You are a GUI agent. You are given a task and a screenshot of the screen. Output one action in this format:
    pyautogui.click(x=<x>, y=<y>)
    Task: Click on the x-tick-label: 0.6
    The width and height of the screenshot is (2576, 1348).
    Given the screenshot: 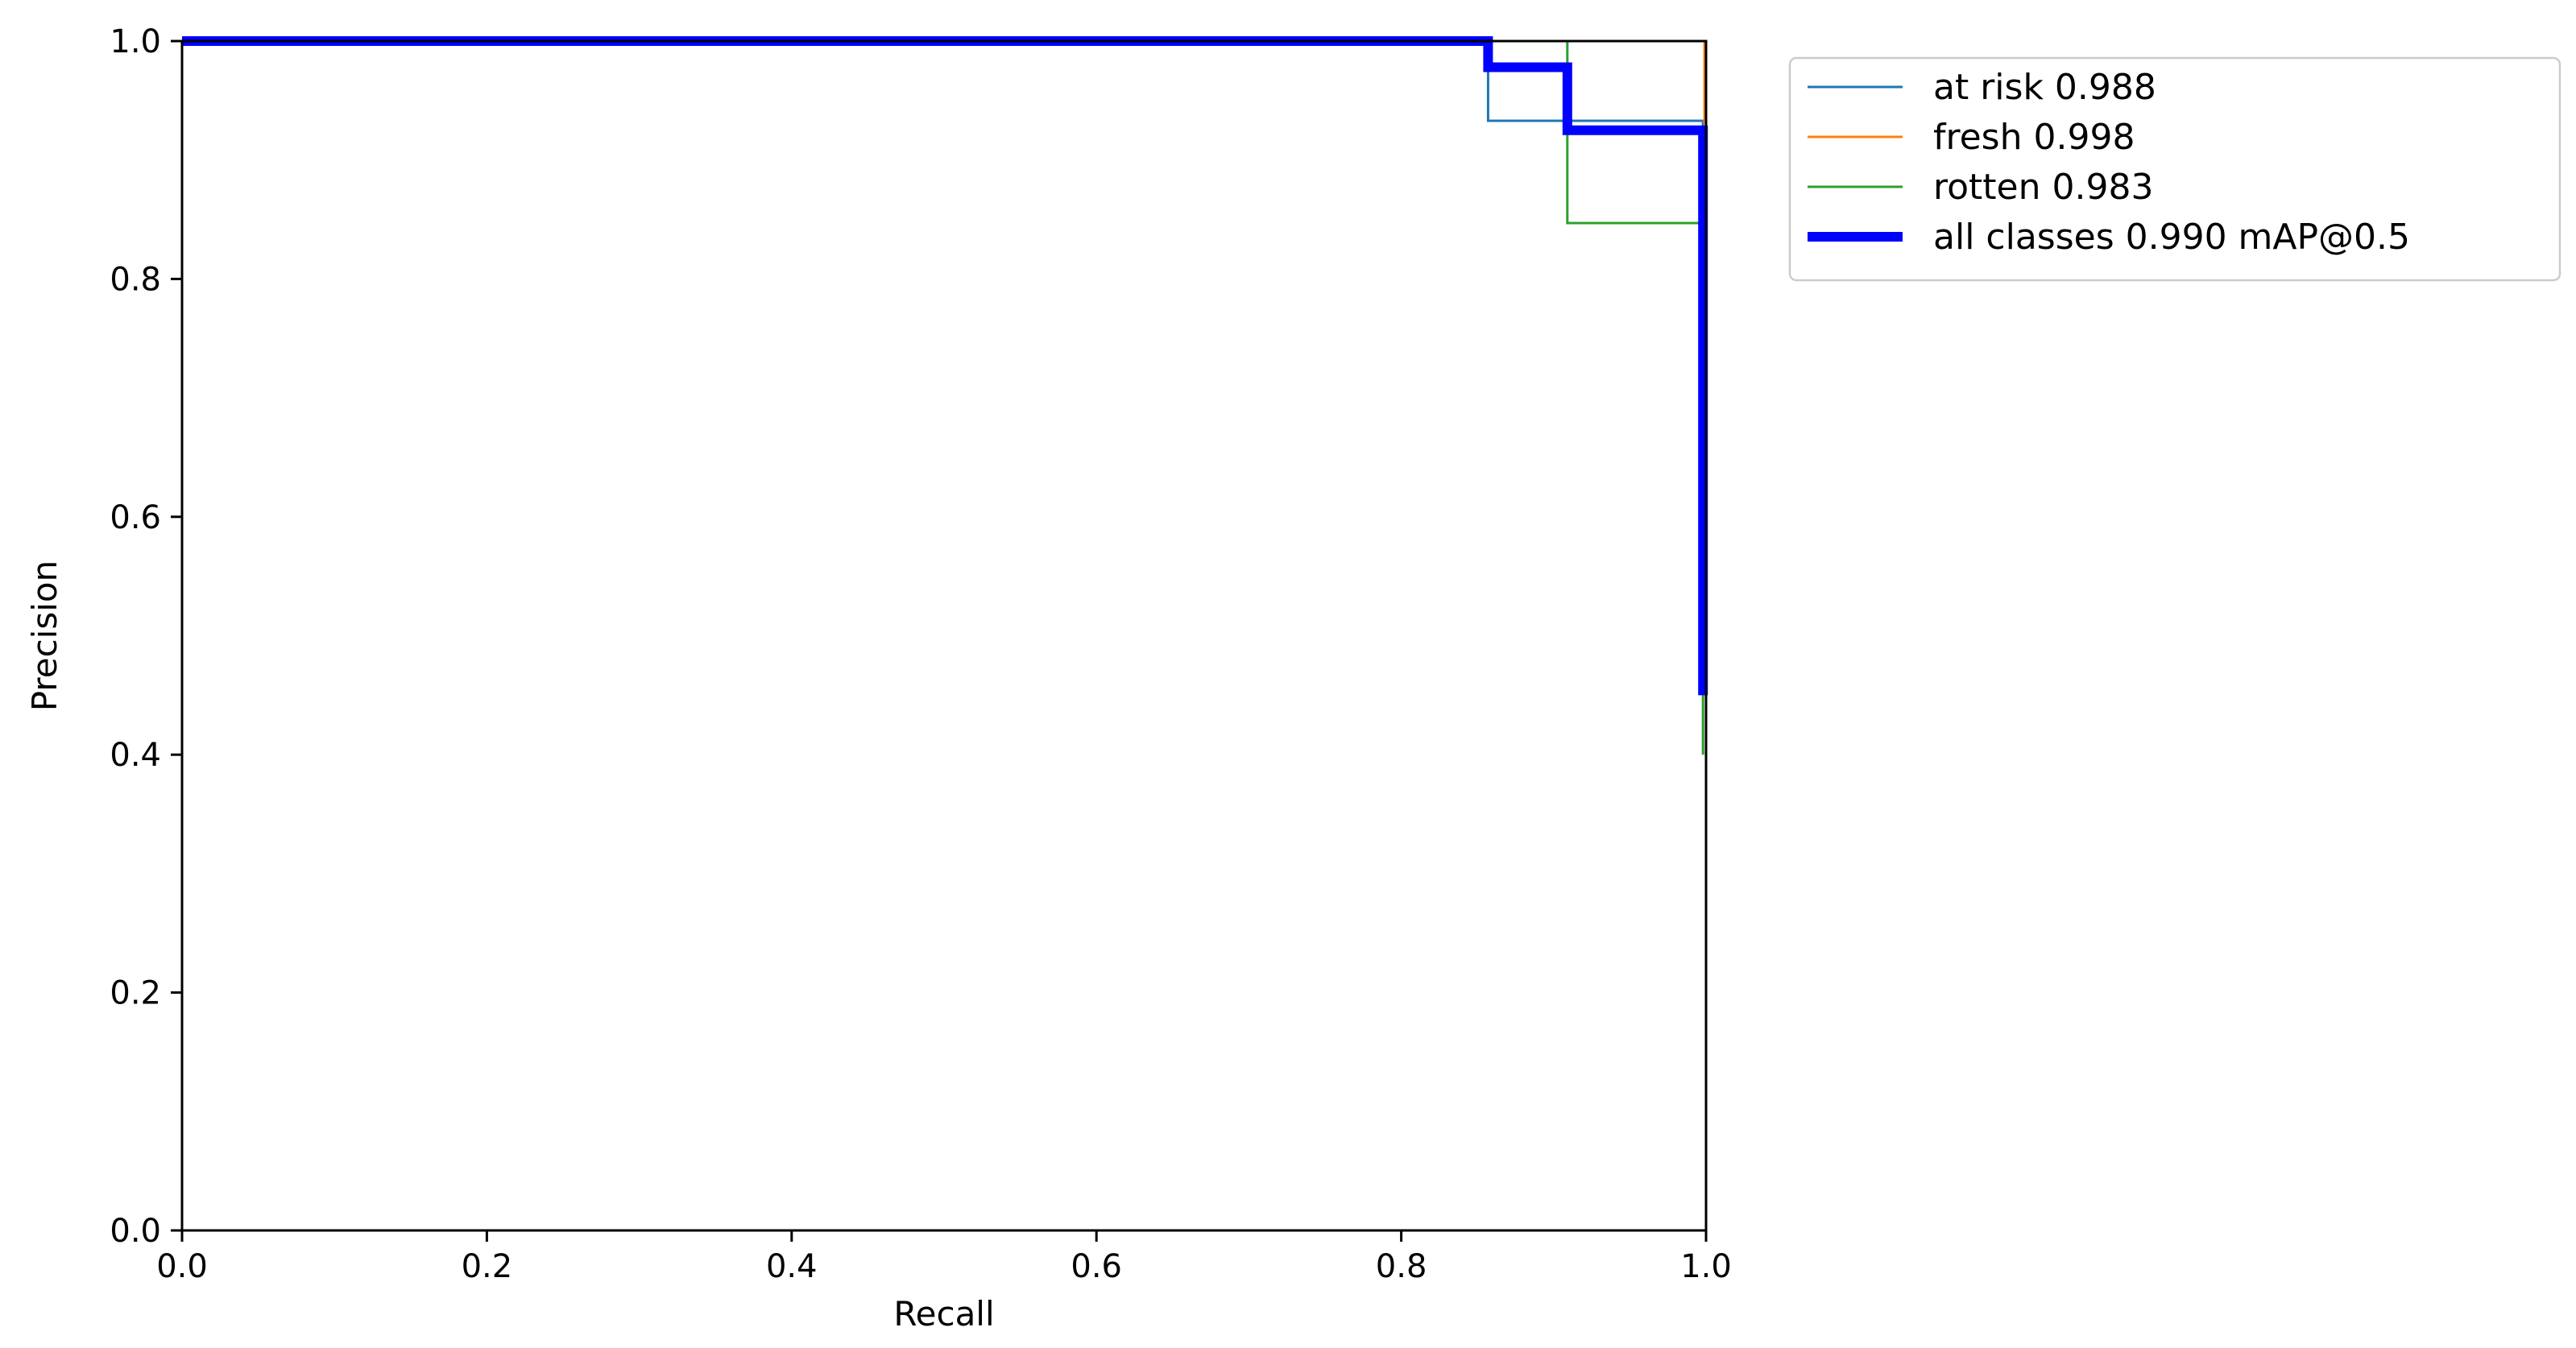 What is the action you would take?
    pyautogui.click(x=1096, y=1266)
    